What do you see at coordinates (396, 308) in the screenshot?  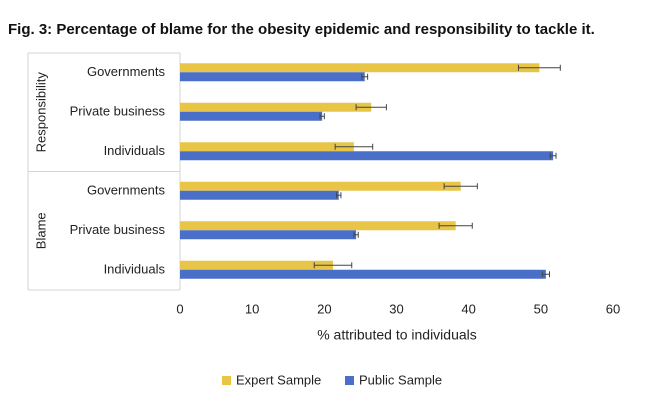 I see `x-tick-label: 30` at bounding box center [396, 308].